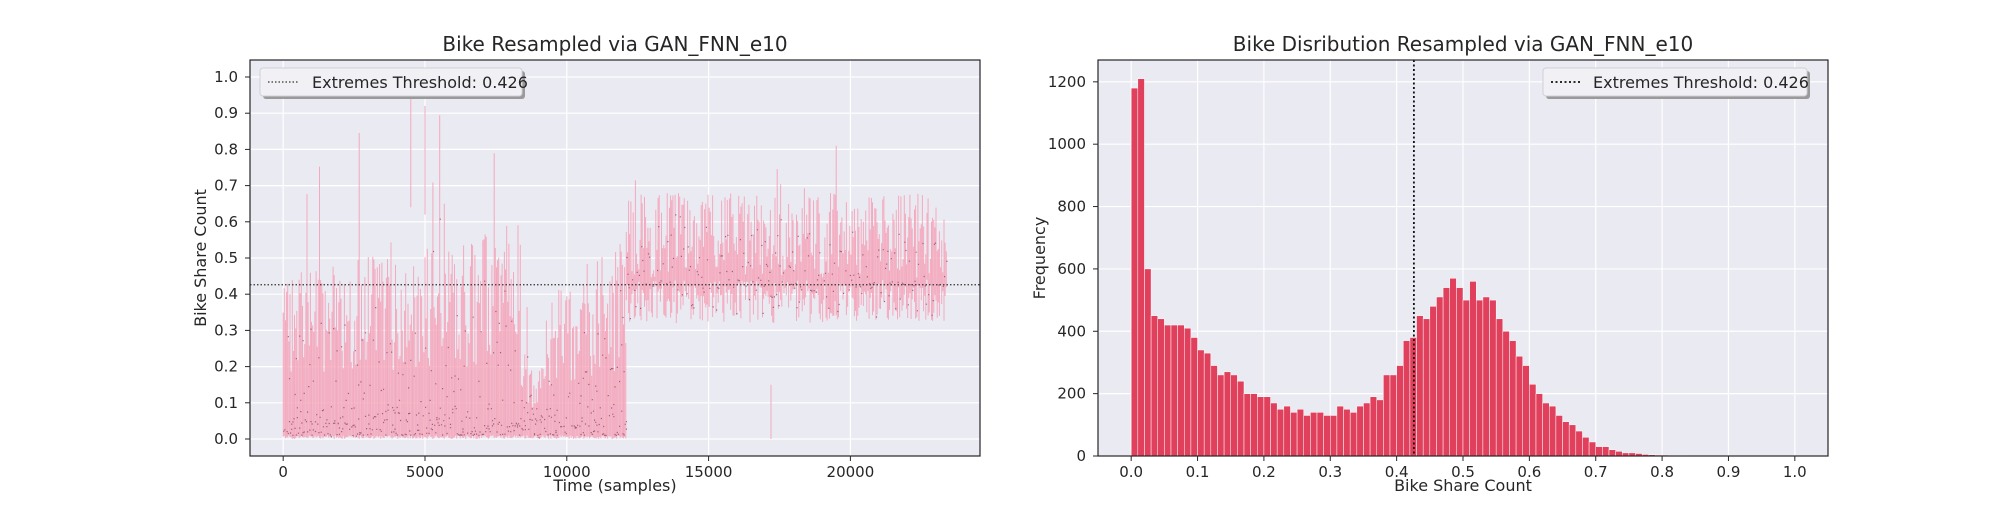  I want to click on timeseries-y-tick-label: 0.9, so click(226, 113).